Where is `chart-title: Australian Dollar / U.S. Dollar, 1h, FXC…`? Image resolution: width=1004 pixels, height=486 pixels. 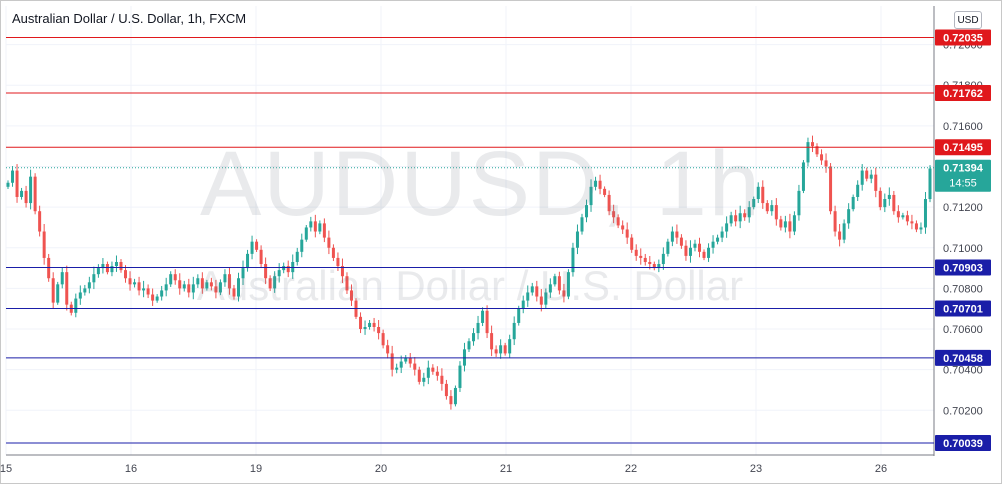 chart-title: Australian Dollar / U.S. Dollar, 1h, FXC… is located at coordinates (129, 18).